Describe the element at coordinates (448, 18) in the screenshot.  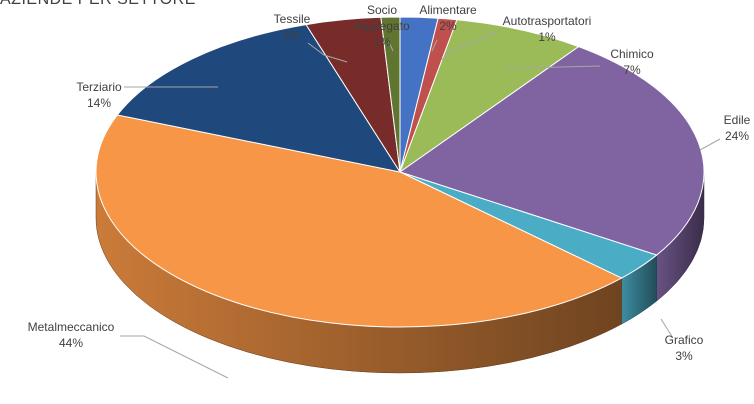
I see `slice-label-alimentare: Alimentare 2%` at that location.